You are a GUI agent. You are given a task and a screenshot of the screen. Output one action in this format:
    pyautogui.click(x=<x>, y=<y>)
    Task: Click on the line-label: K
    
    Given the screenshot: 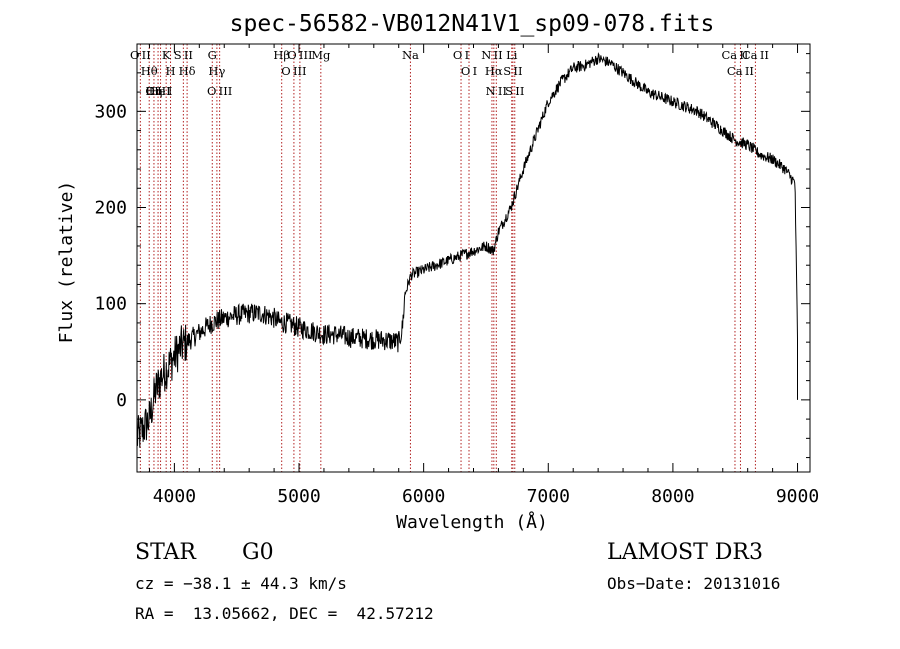 What is the action you would take?
    pyautogui.click(x=166, y=55)
    